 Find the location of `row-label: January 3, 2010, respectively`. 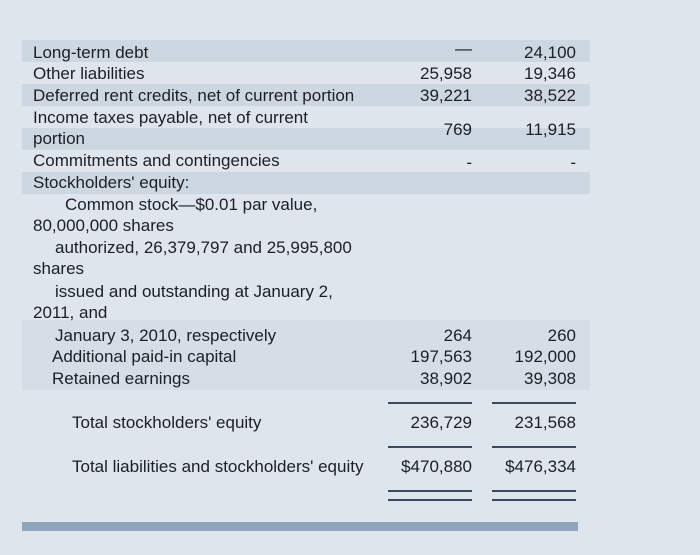

row-label: January 3, 2010, respectively is located at coordinates (166, 335).